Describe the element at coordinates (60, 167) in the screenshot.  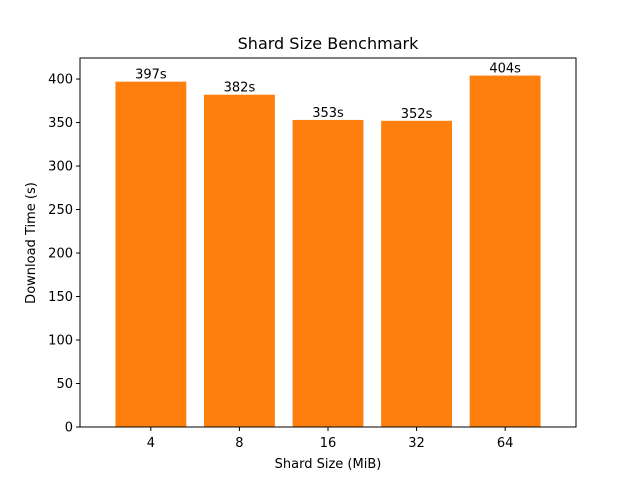
I see `y-tick-label-300: 300` at that location.